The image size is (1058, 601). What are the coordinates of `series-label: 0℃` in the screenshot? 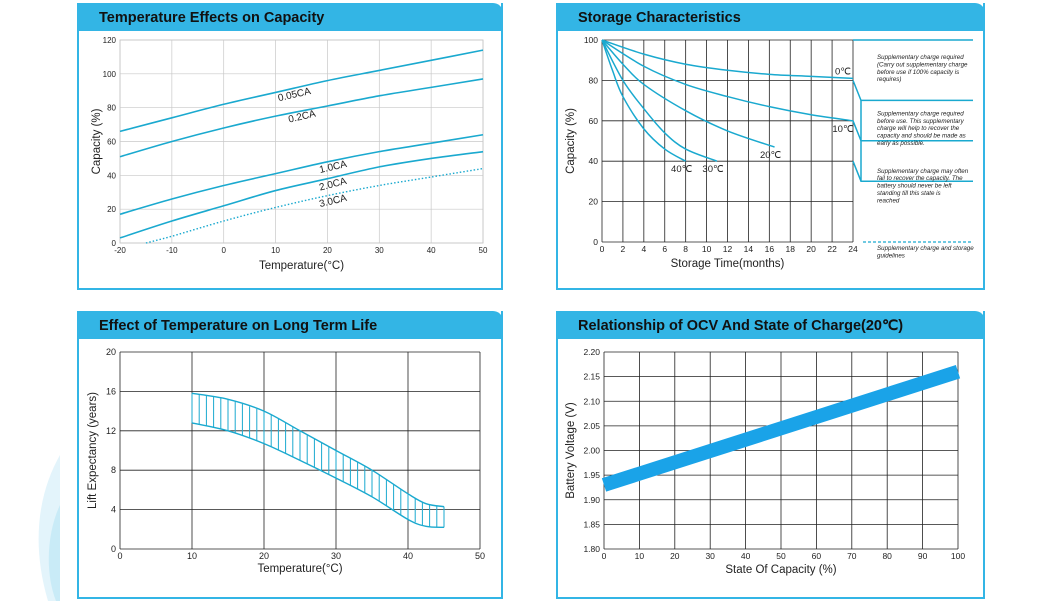 It's located at (843, 71).